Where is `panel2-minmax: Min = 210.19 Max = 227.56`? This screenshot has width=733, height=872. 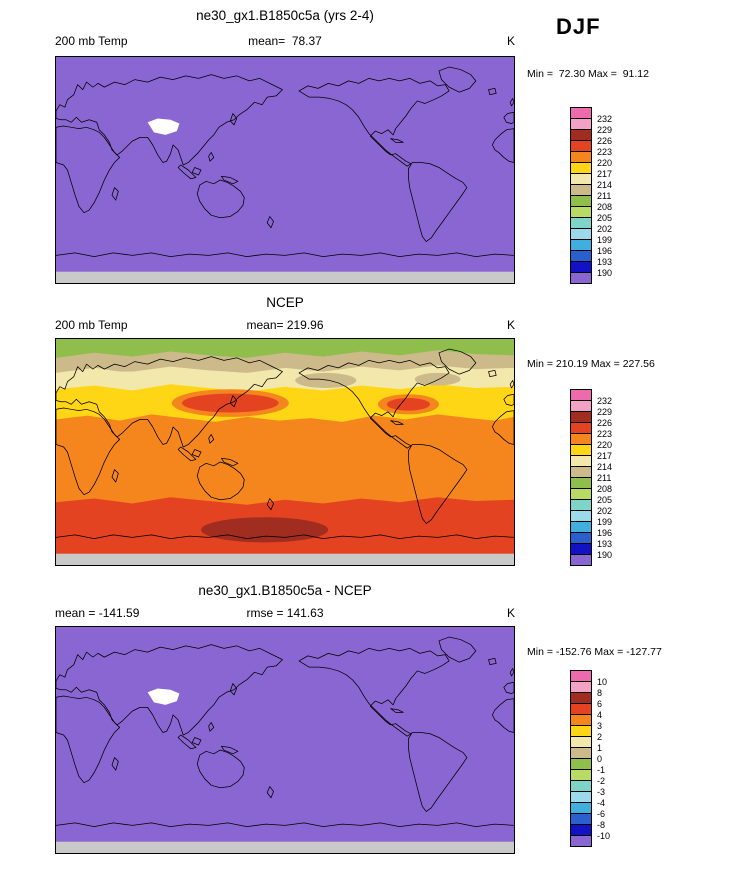 panel2-minmax: Min = 210.19 Max = 227.56 is located at coordinates (591, 364).